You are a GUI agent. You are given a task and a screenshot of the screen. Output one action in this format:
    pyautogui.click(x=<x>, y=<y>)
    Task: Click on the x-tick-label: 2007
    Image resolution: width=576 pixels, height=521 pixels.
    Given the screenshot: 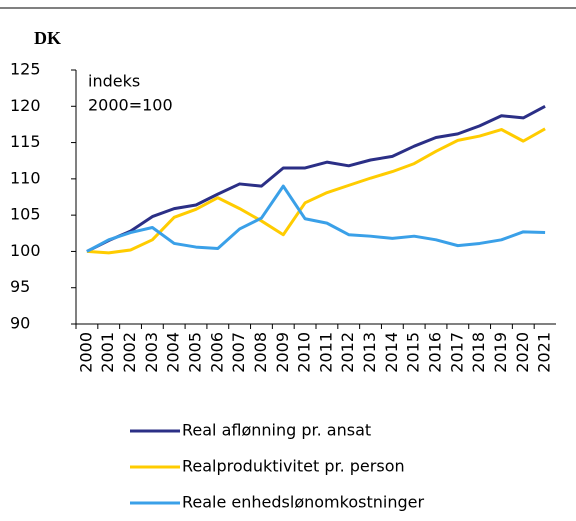 What is the action you would take?
    pyautogui.click(x=238, y=352)
    